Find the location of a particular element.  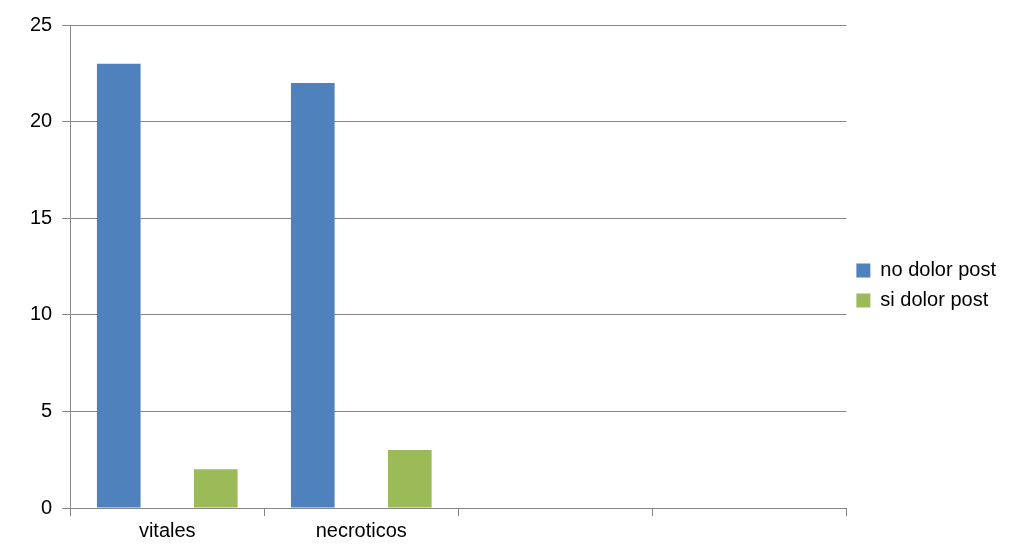

x-tick-label: necroticos is located at coordinates (361, 529).